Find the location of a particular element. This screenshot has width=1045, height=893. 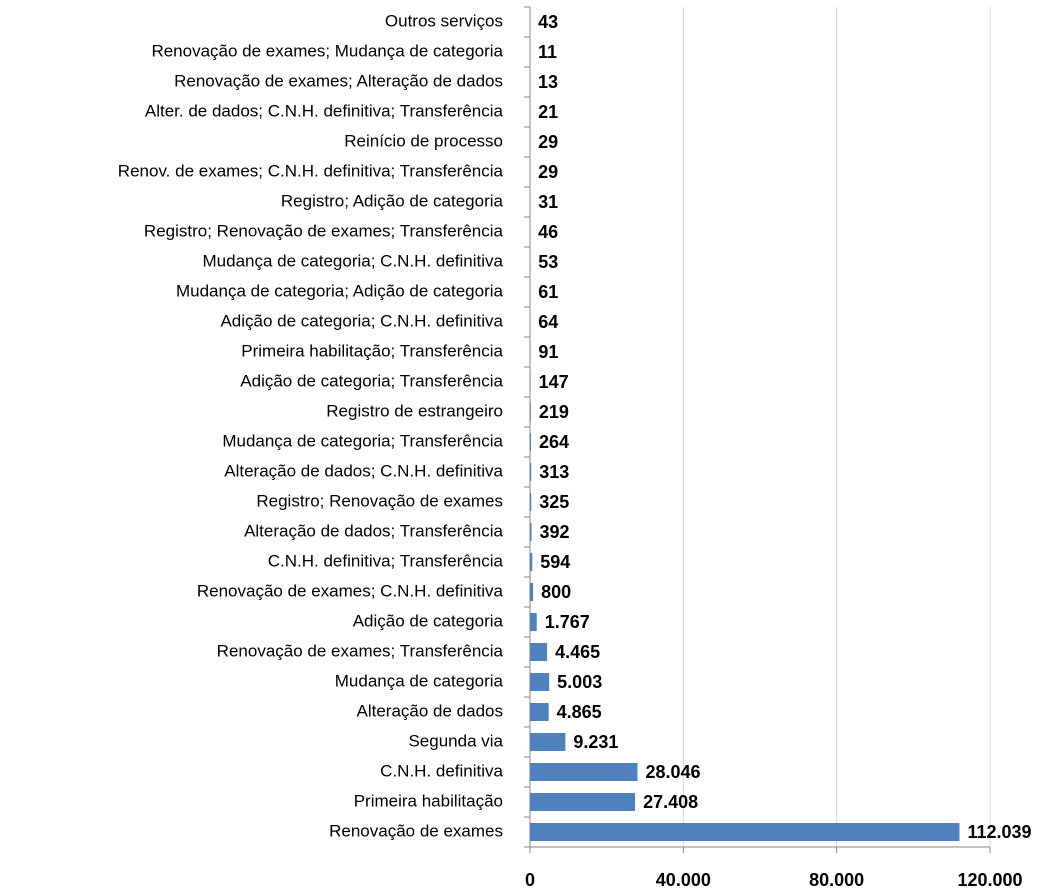

value-label: 112.039 is located at coordinates (999, 832).